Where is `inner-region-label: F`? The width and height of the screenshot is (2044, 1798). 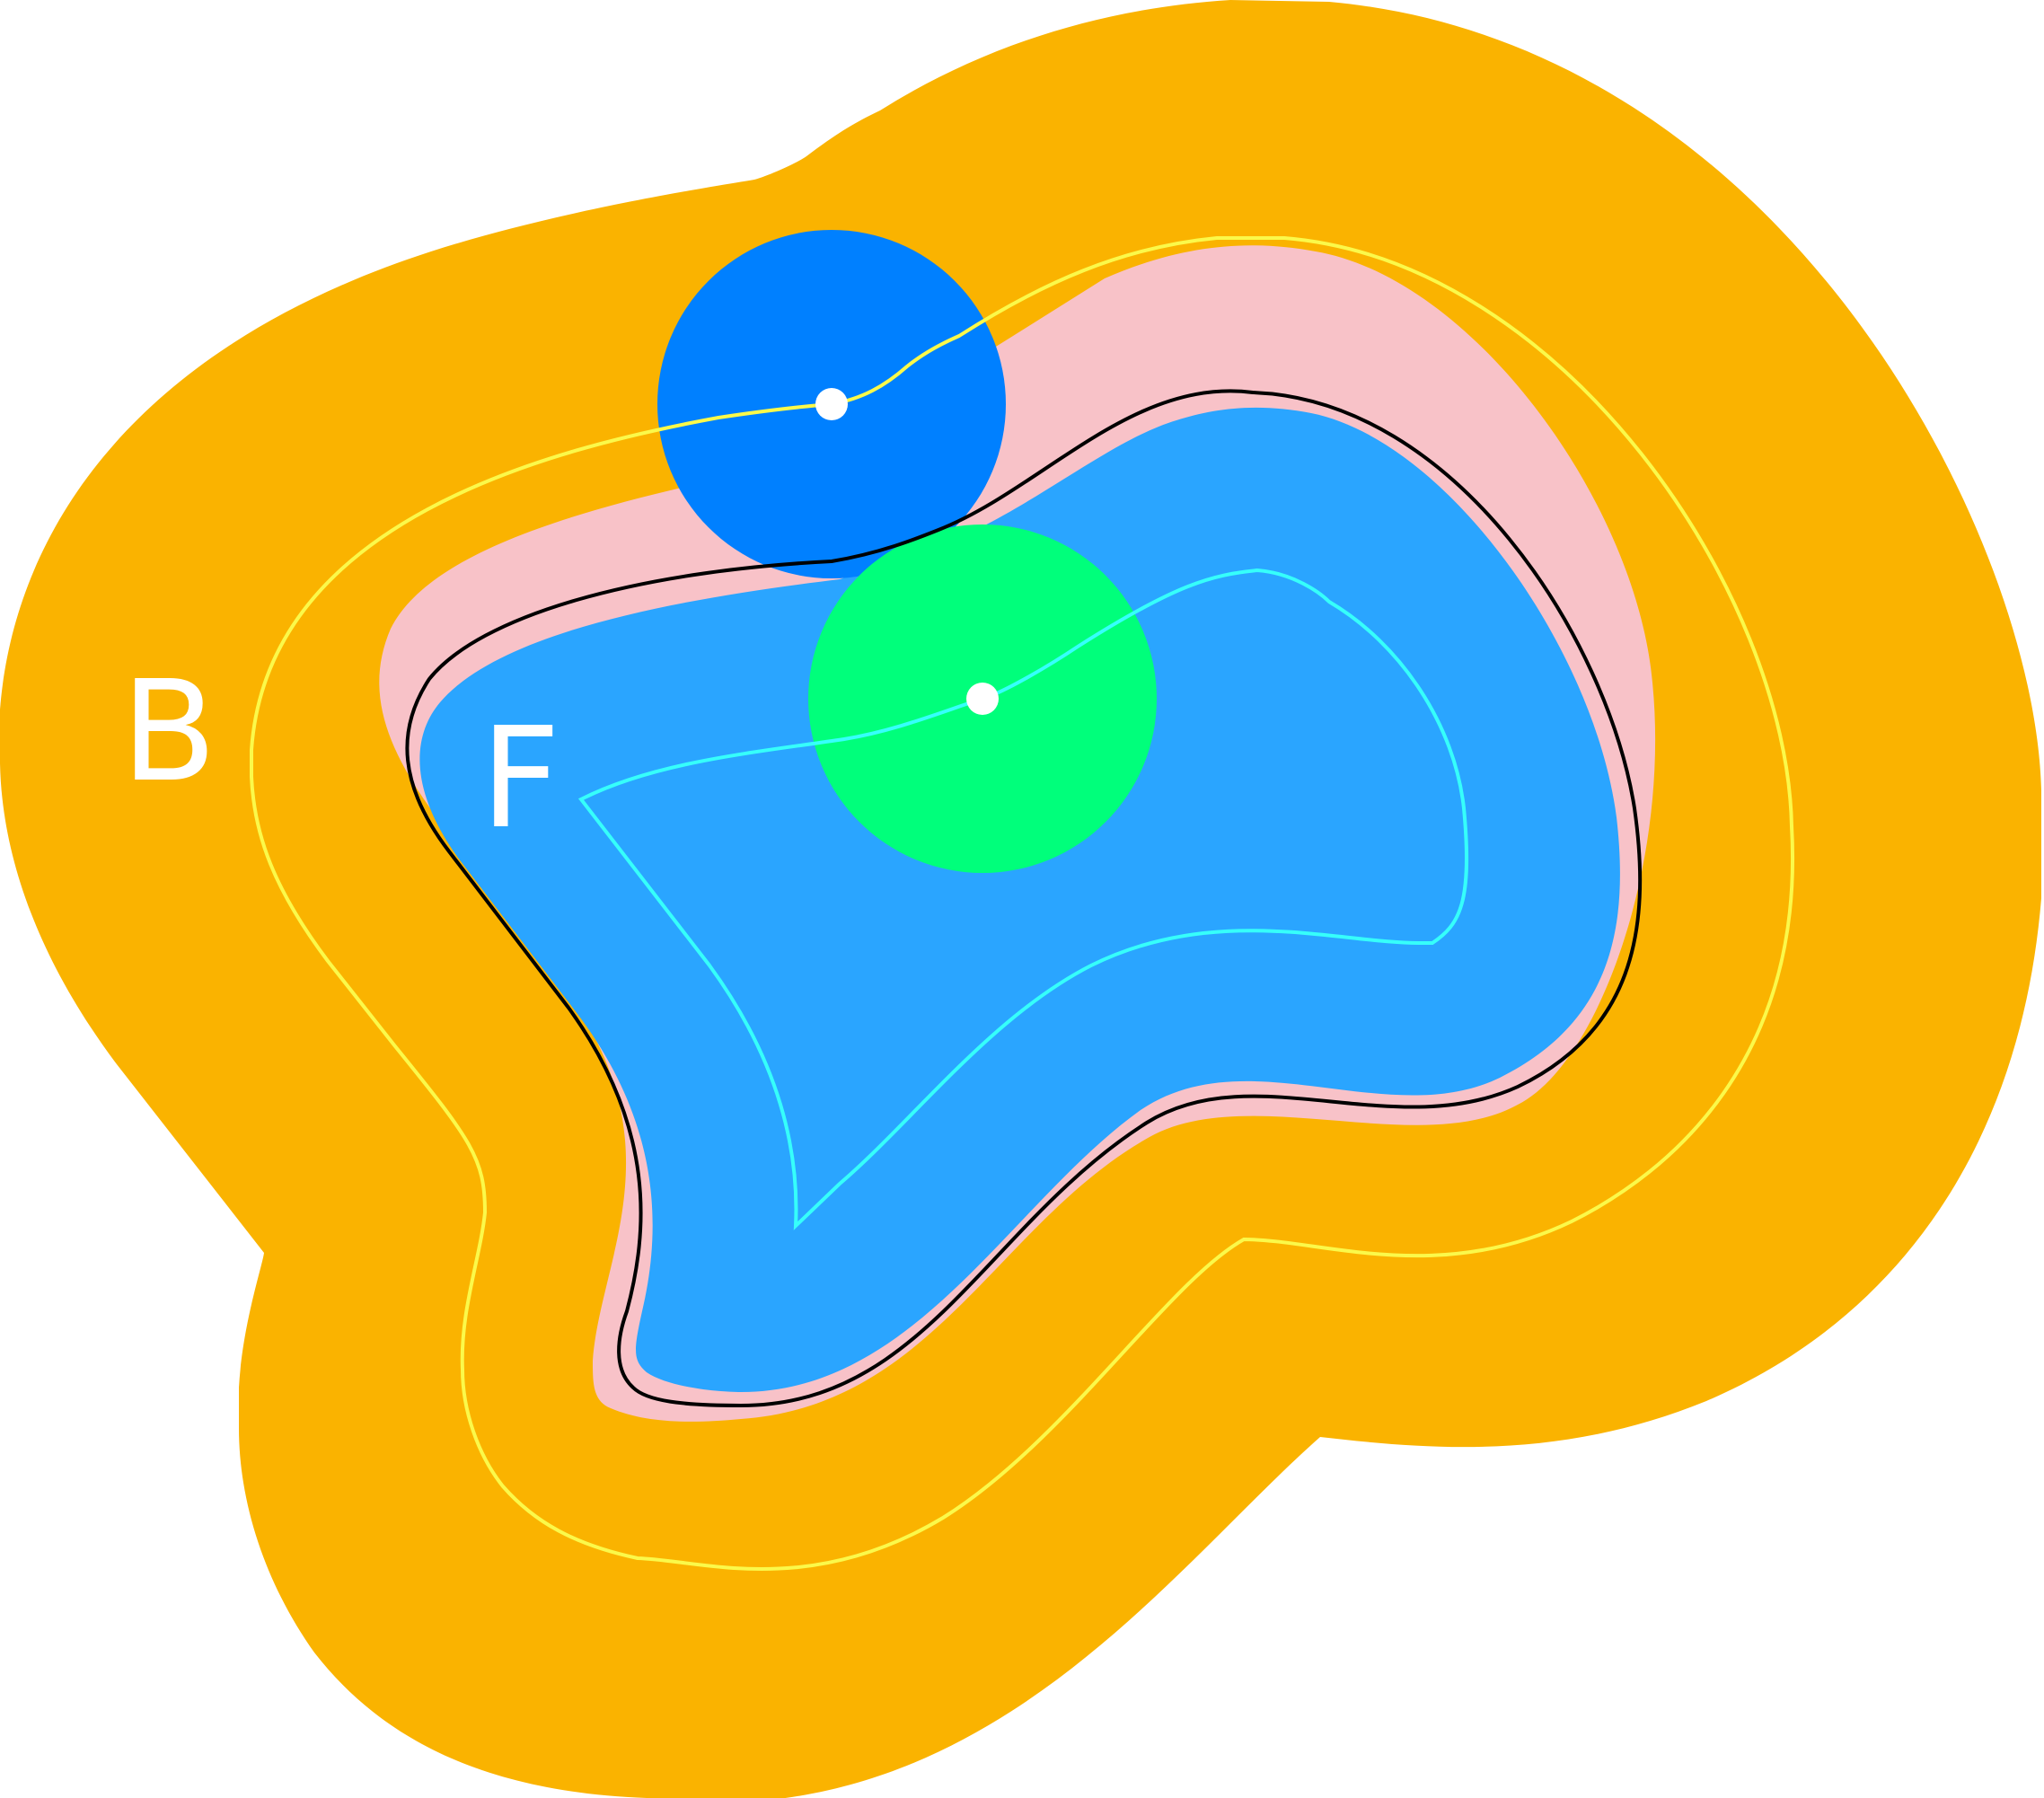 inner-region-label: F is located at coordinates (520, 778).